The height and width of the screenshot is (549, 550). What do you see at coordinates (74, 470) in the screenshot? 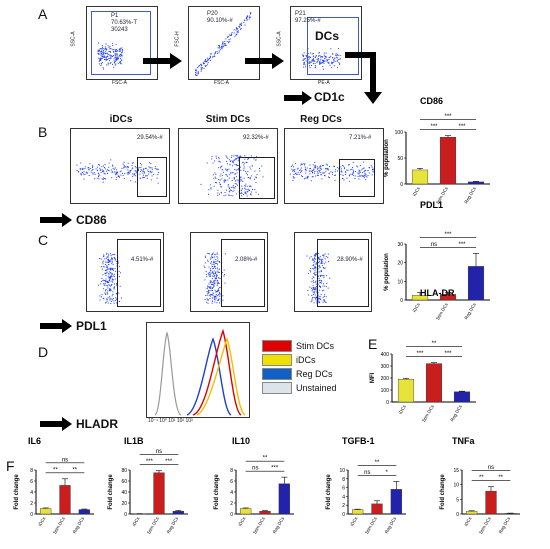
I see `sig-label: **` at bounding box center [74, 470].